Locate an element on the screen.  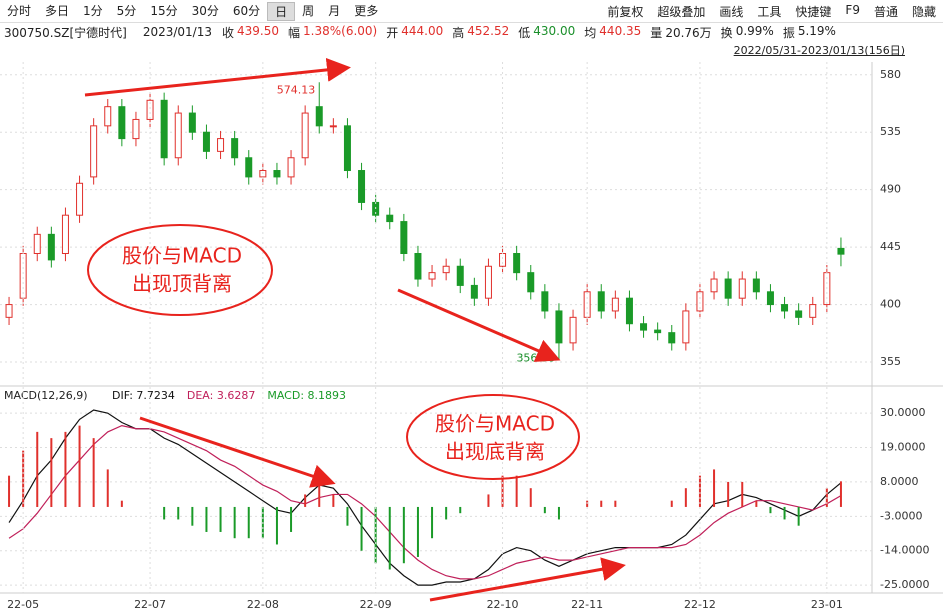
tool-button: 隐藏 is located at coordinates (923, 11).